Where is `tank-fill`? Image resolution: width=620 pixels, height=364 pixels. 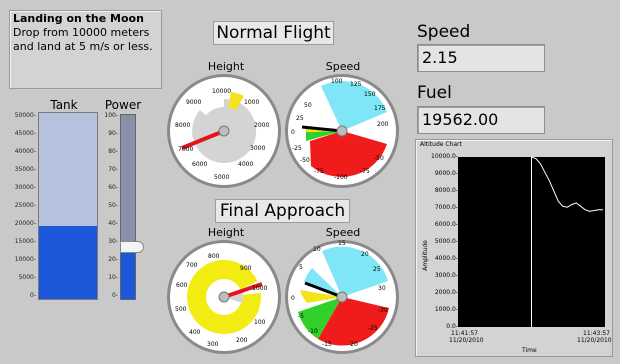
tank-fill is located at coordinates (68, 262).